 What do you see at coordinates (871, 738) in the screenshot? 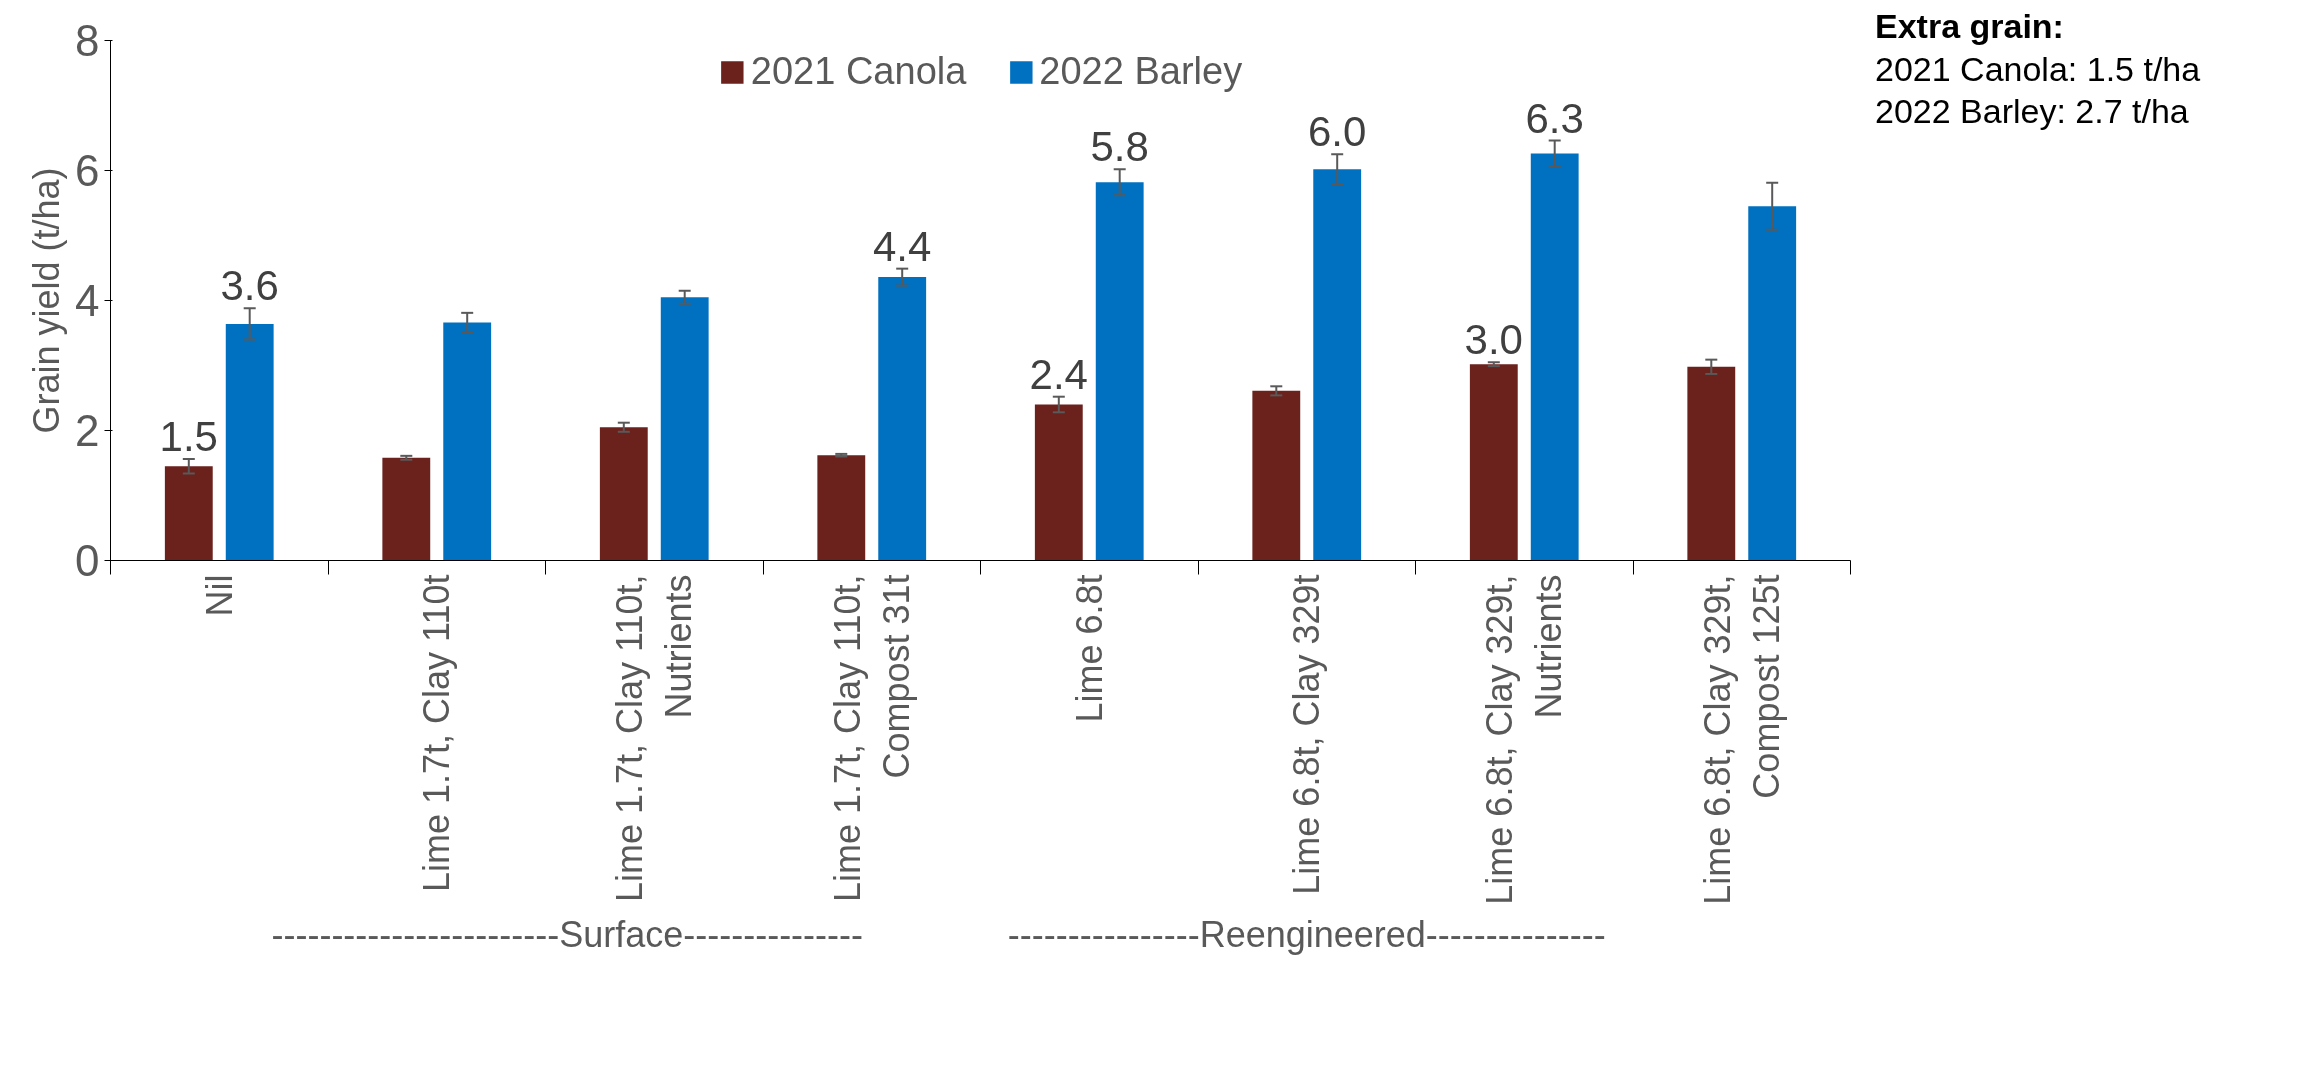
I see `x-tick-label: Lime 1.7t, Clay 110t, Compost 31t` at bounding box center [871, 738].